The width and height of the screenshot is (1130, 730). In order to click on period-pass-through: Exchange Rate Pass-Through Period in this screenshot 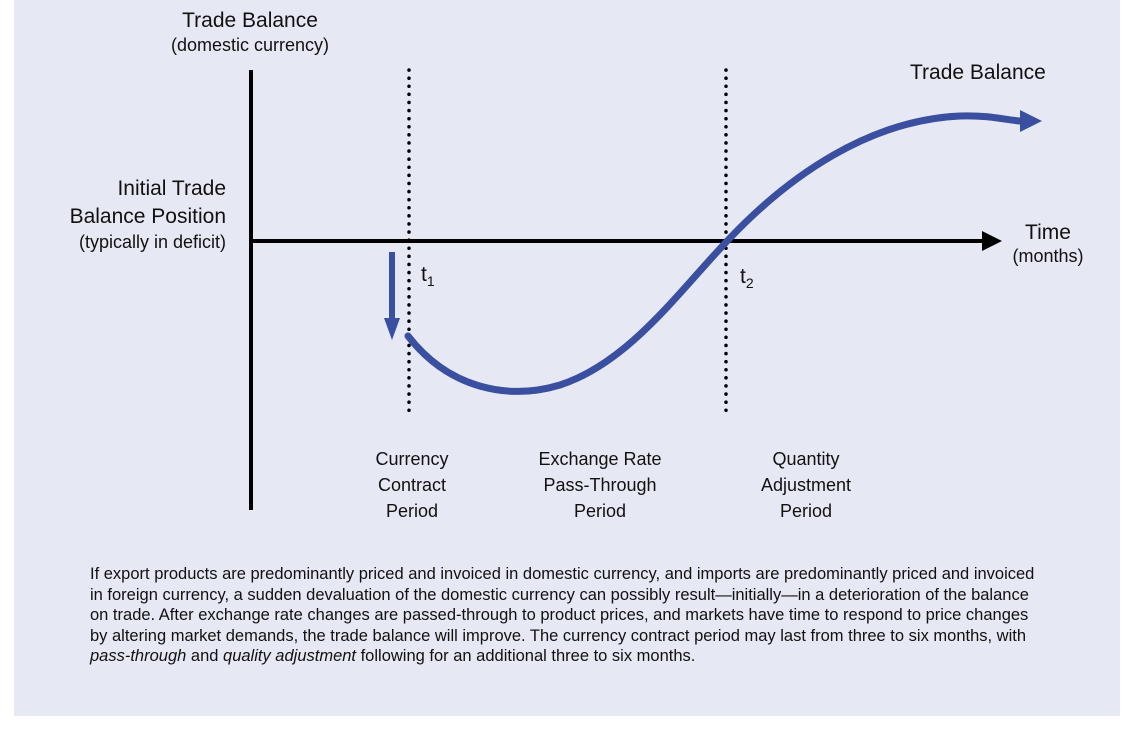, I will do `click(600, 485)`.